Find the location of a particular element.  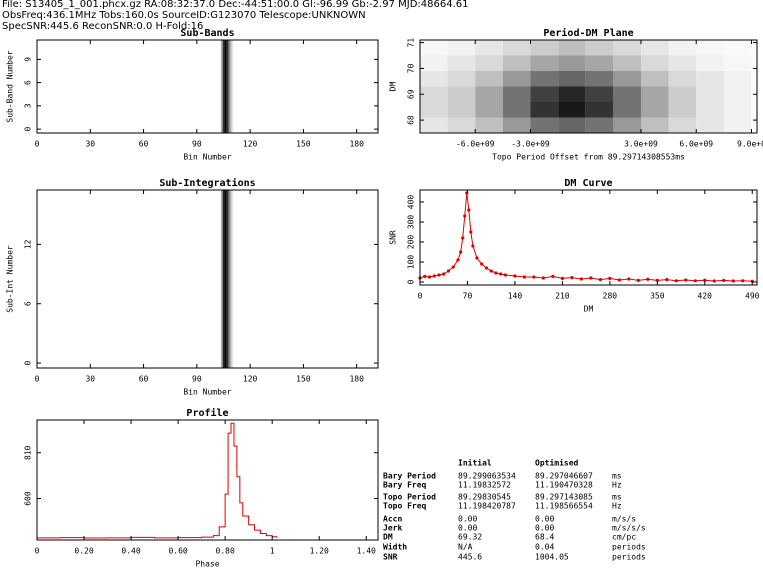

table-header: Optimised is located at coordinates (557, 463).